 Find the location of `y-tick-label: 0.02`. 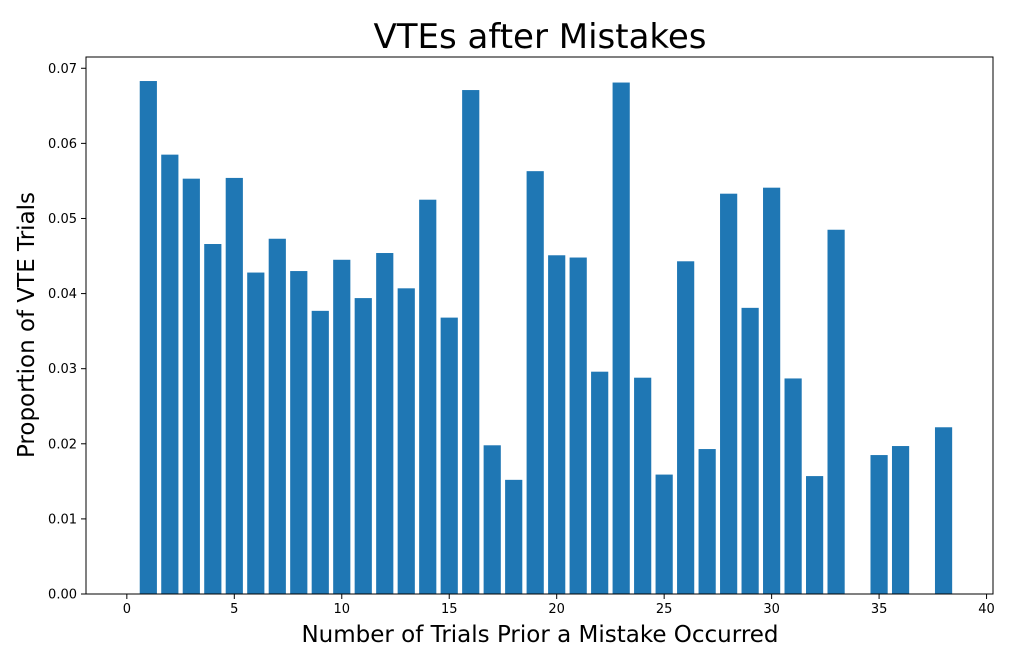

y-tick-label: 0.02 is located at coordinates (62, 444).